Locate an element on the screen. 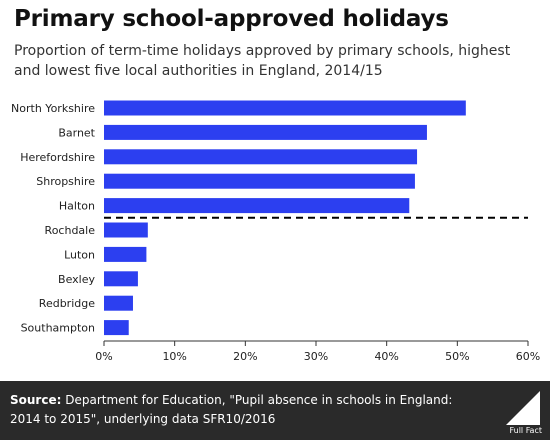 This screenshot has width=550, height=440. bar-redbridge is located at coordinates (118, 303).